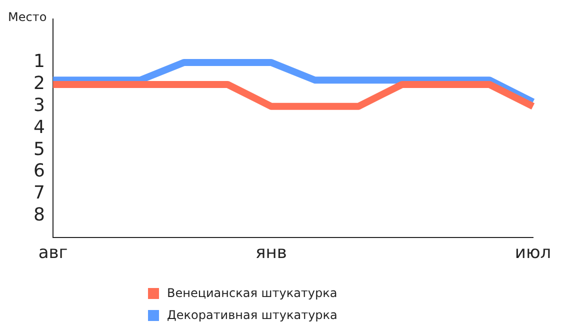 This screenshot has height=334, width=563. Describe the element at coordinates (252, 293) in the screenshot. I see `legend-label: Венецианская штукатурка` at that location.